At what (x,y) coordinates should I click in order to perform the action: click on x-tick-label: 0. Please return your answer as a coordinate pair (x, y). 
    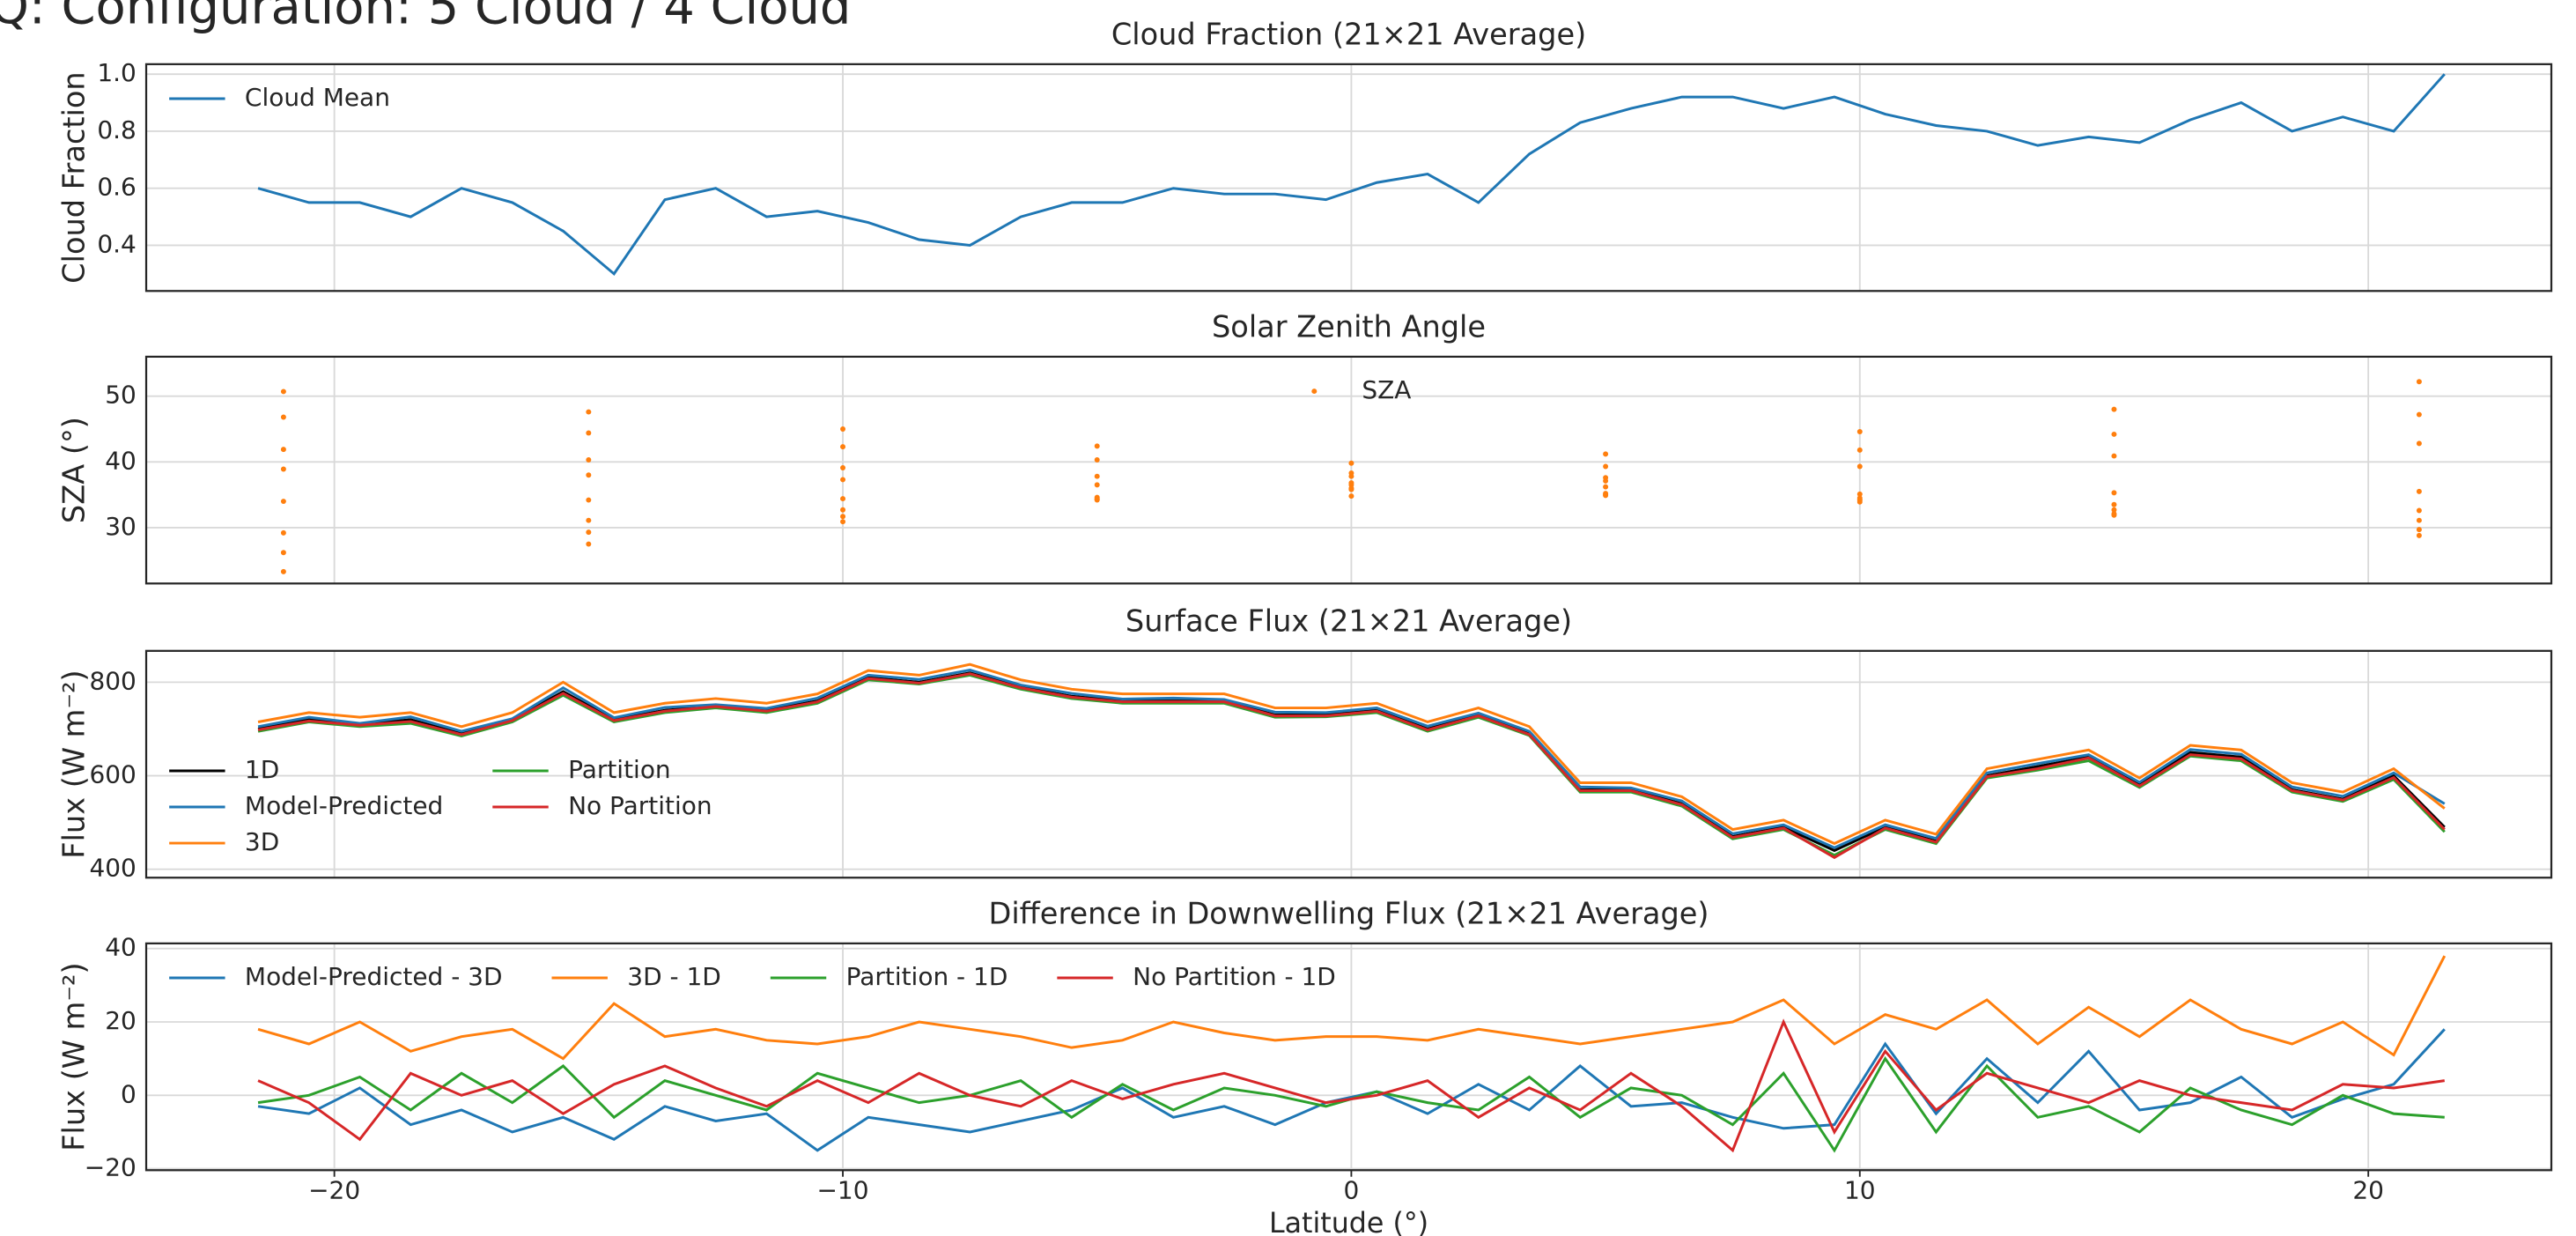
    Looking at the image, I should click on (1352, 1190).